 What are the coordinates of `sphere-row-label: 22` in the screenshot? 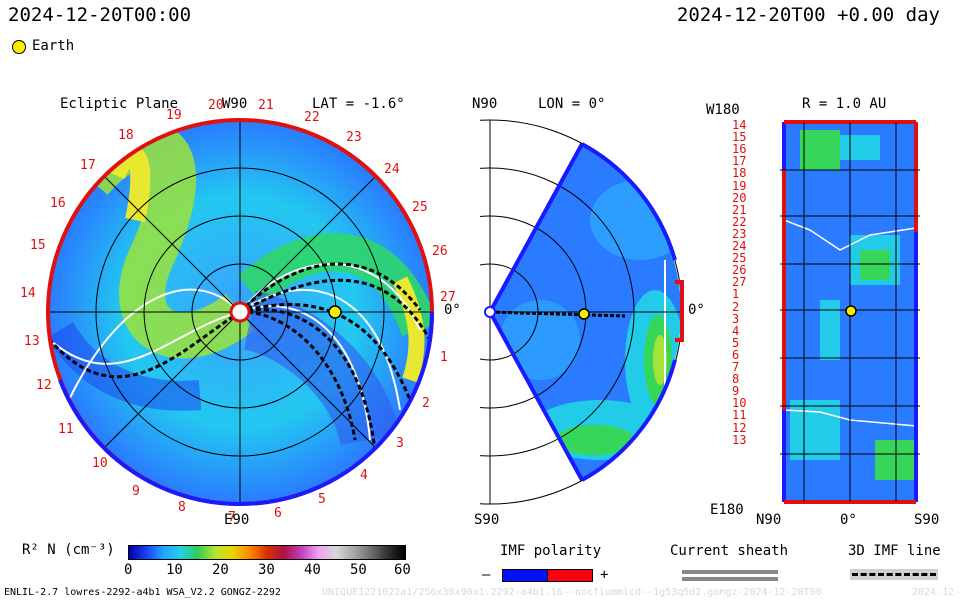 It's located at (739, 221).